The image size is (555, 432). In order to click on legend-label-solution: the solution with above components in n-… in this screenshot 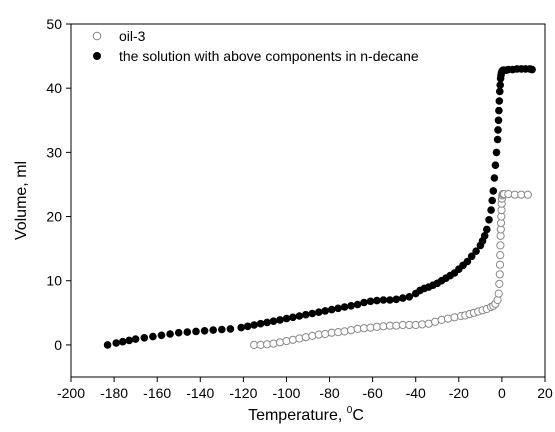, I will do `click(269, 56)`.